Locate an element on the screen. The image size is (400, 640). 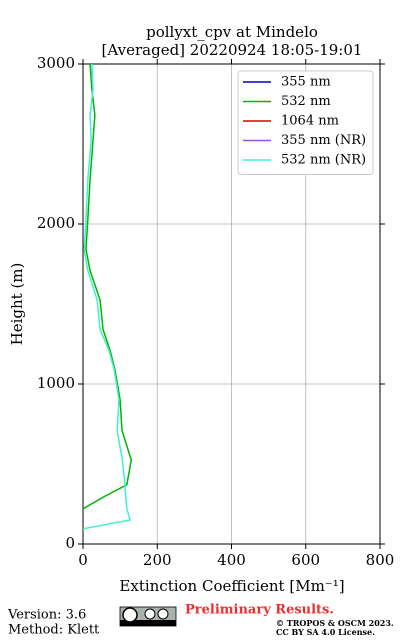
version: Version: 3.6 is located at coordinates (46, 615).